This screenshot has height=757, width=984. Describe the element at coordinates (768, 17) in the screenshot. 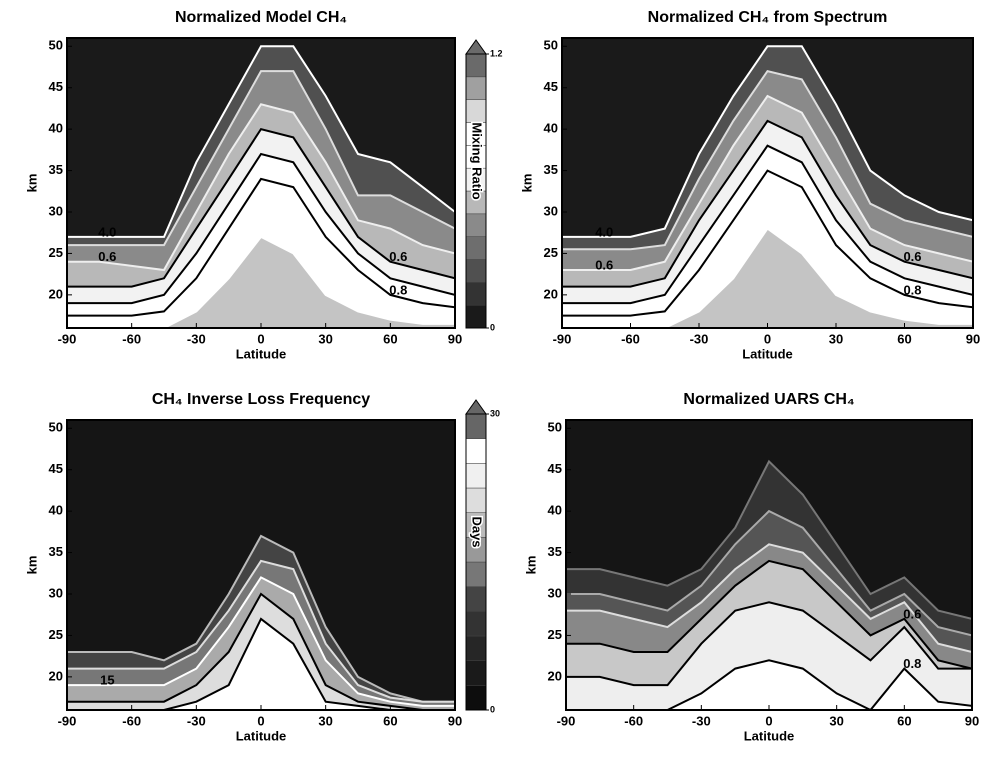

I see `chart-title: Normalized CH₄ from Spectrum` at that location.